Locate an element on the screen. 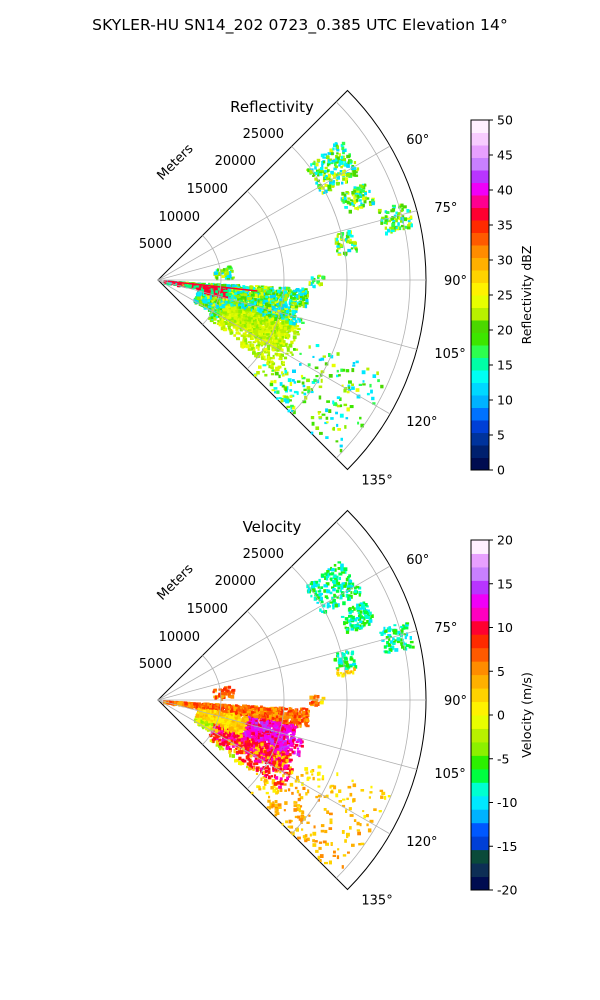  colorbar-tick-label: 35 is located at coordinates (505, 225).